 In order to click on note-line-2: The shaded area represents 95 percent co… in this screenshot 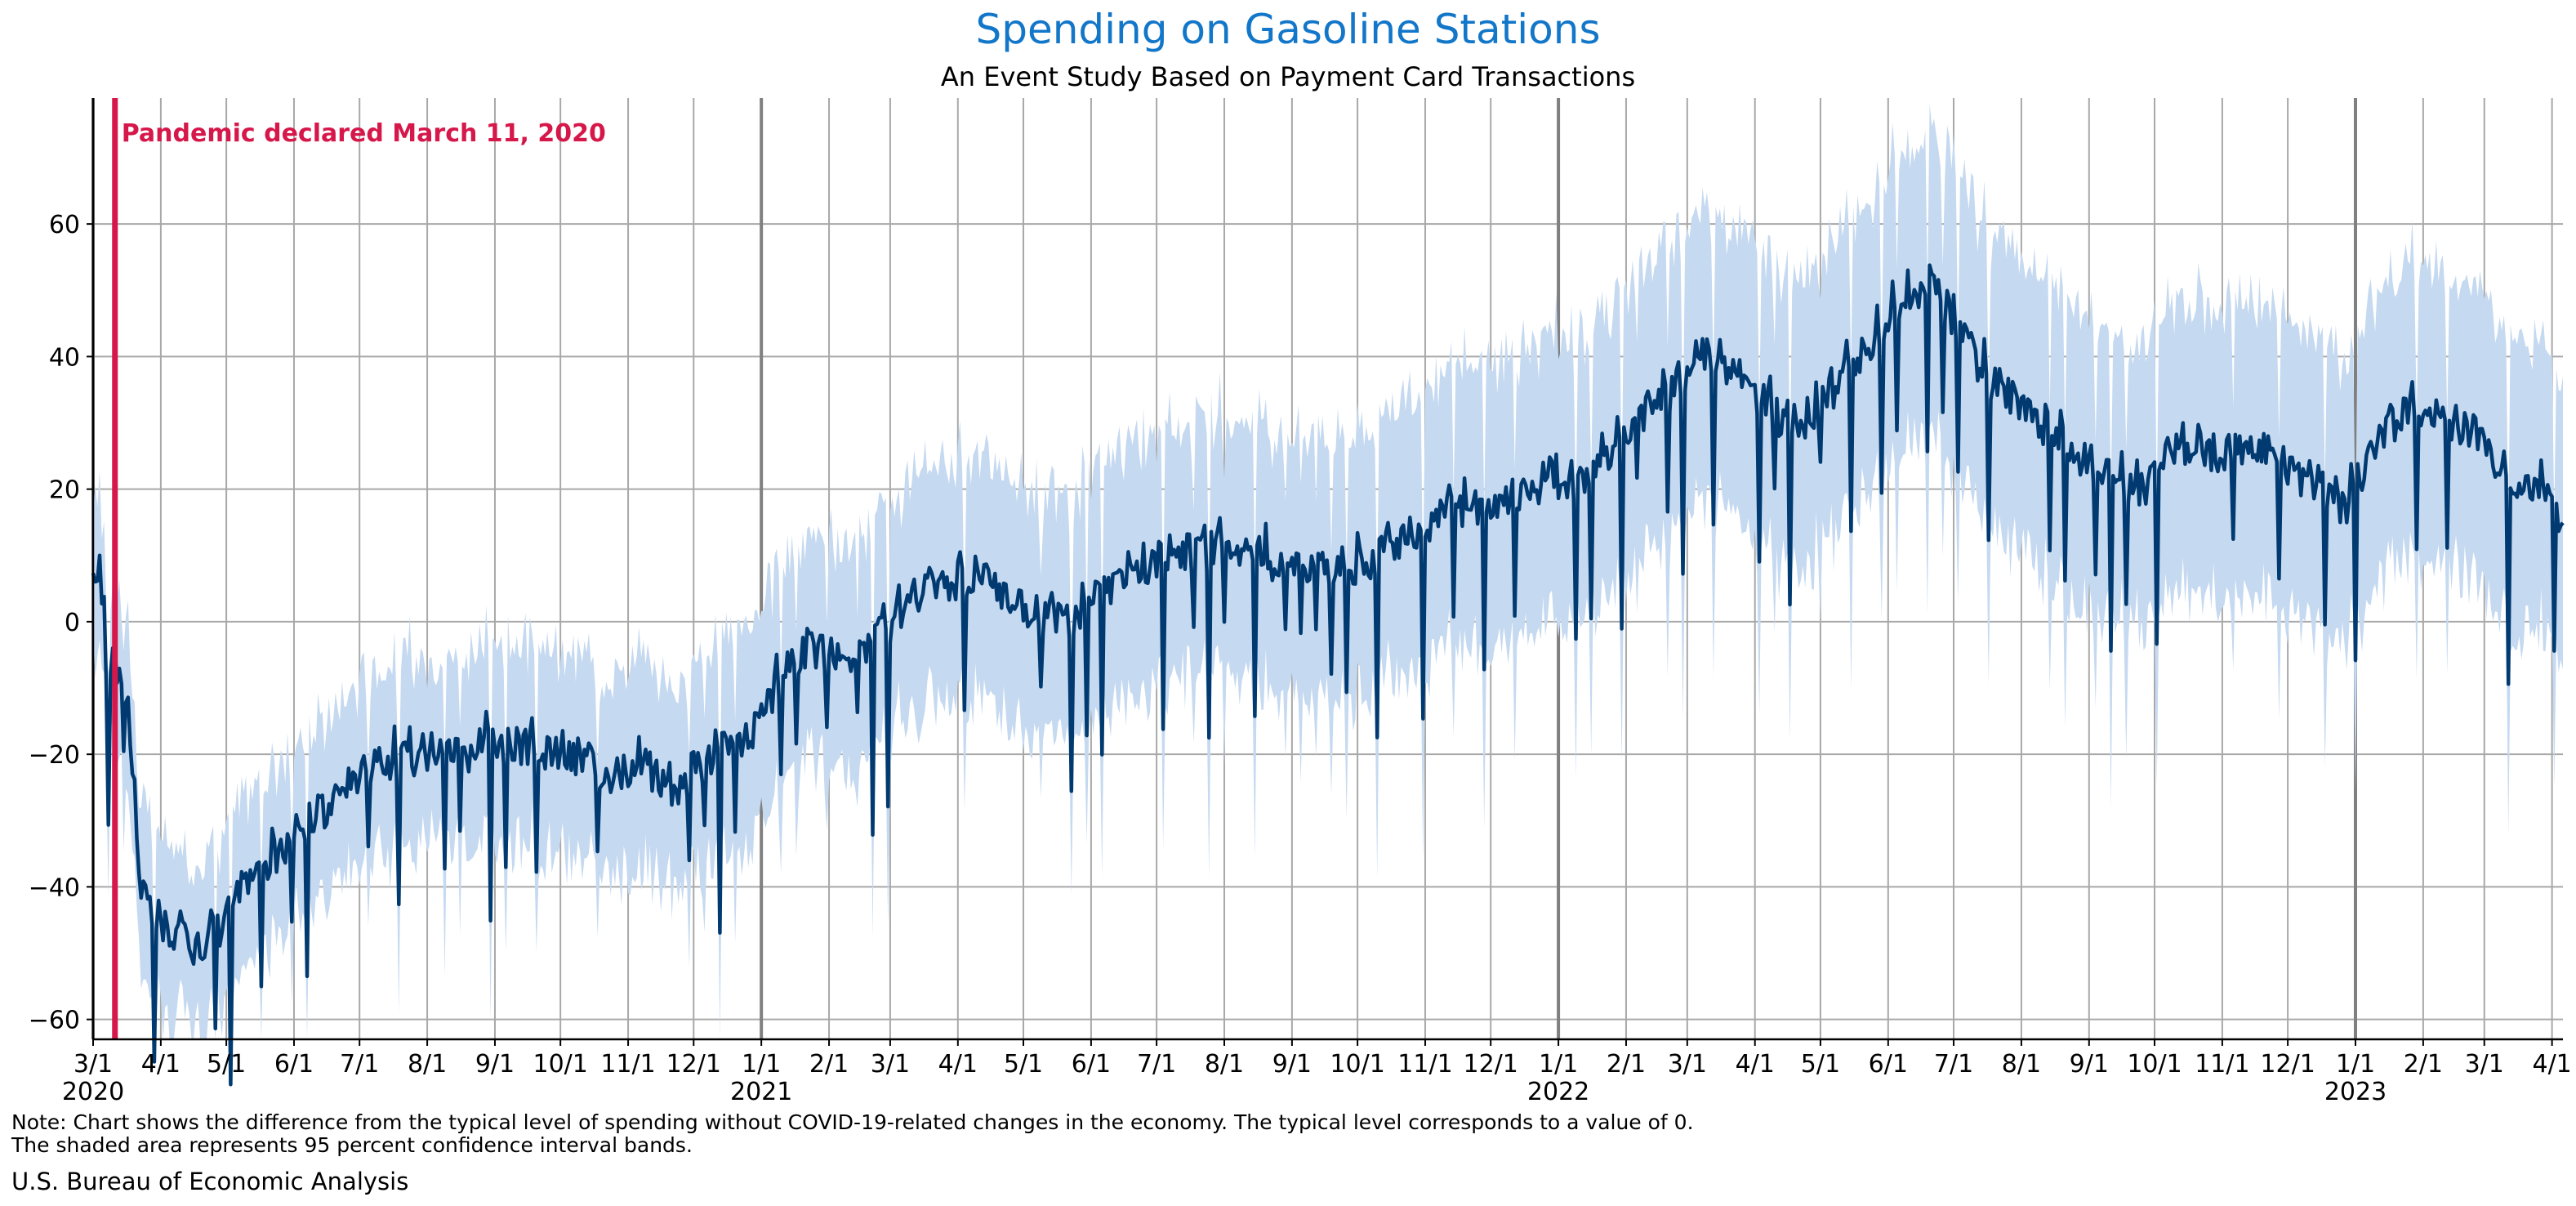, I will do `click(352, 1145)`.